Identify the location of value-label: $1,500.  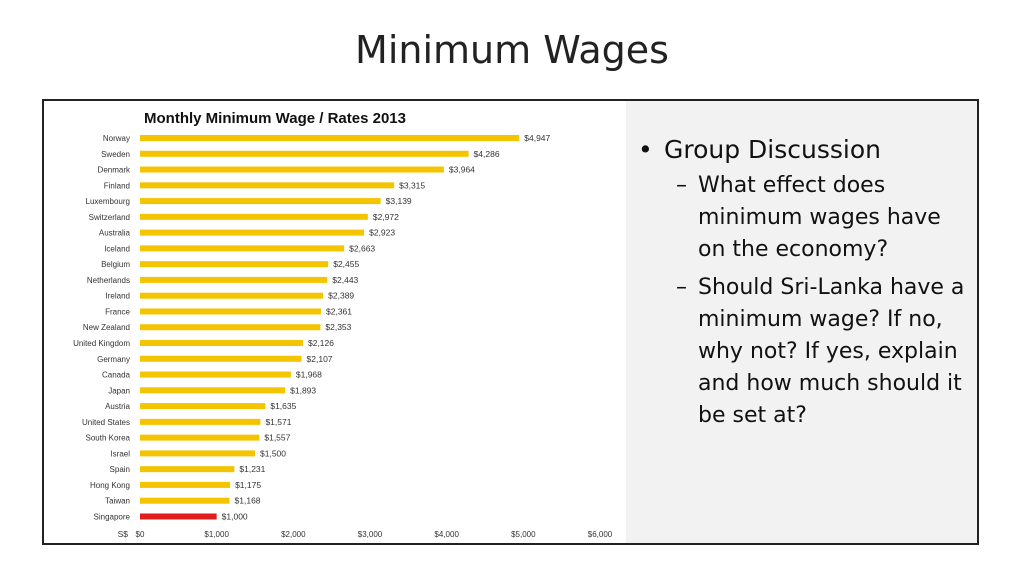
(273, 453).